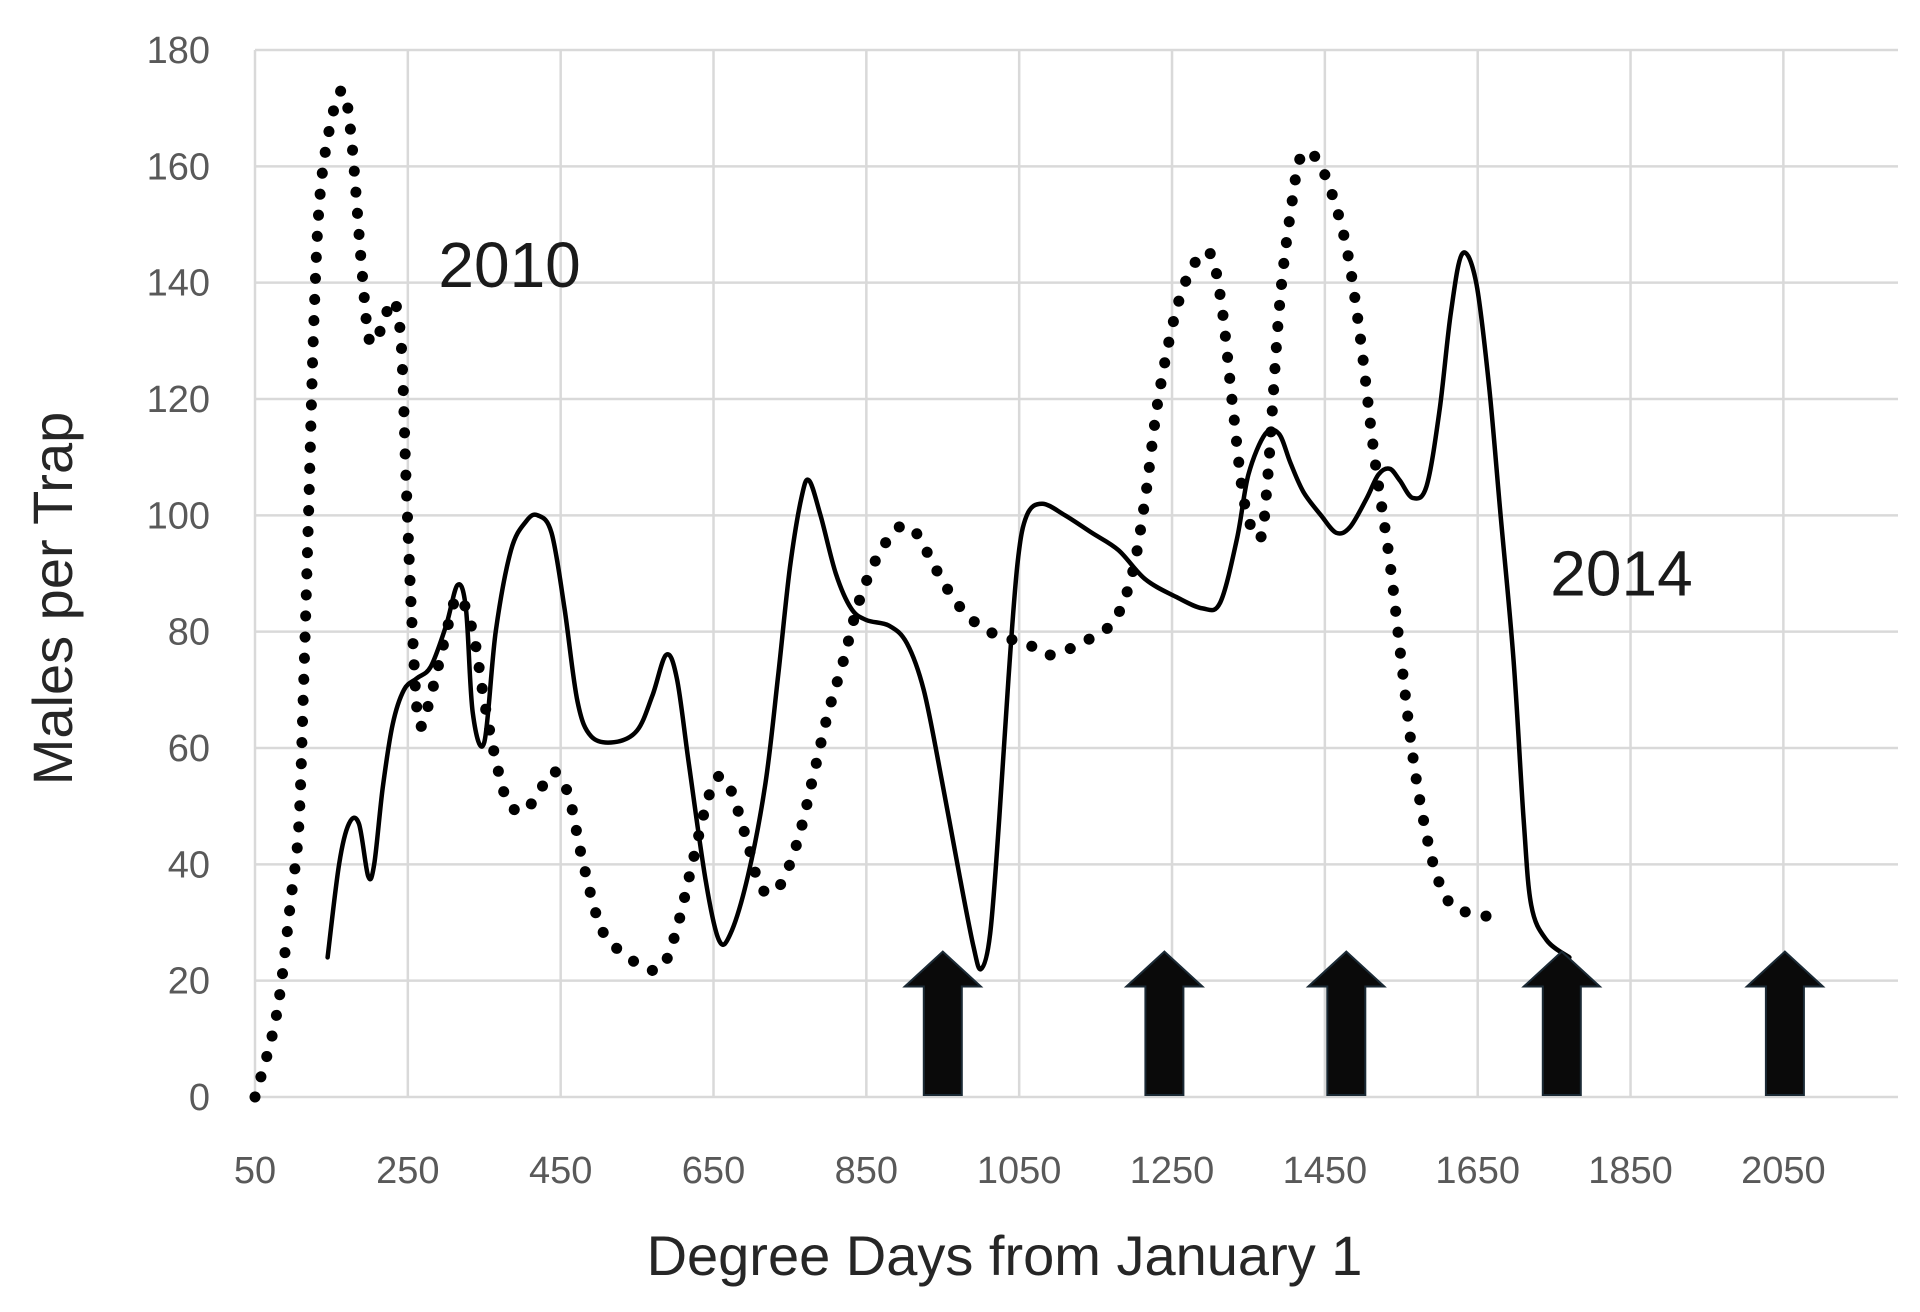 Image resolution: width=1920 pixels, height=1312 pixels. What do you see at coordinates (52, 599) in the screenshot?
I see `y-axis-title: Males per Trap` at bounding box center [52, 599].